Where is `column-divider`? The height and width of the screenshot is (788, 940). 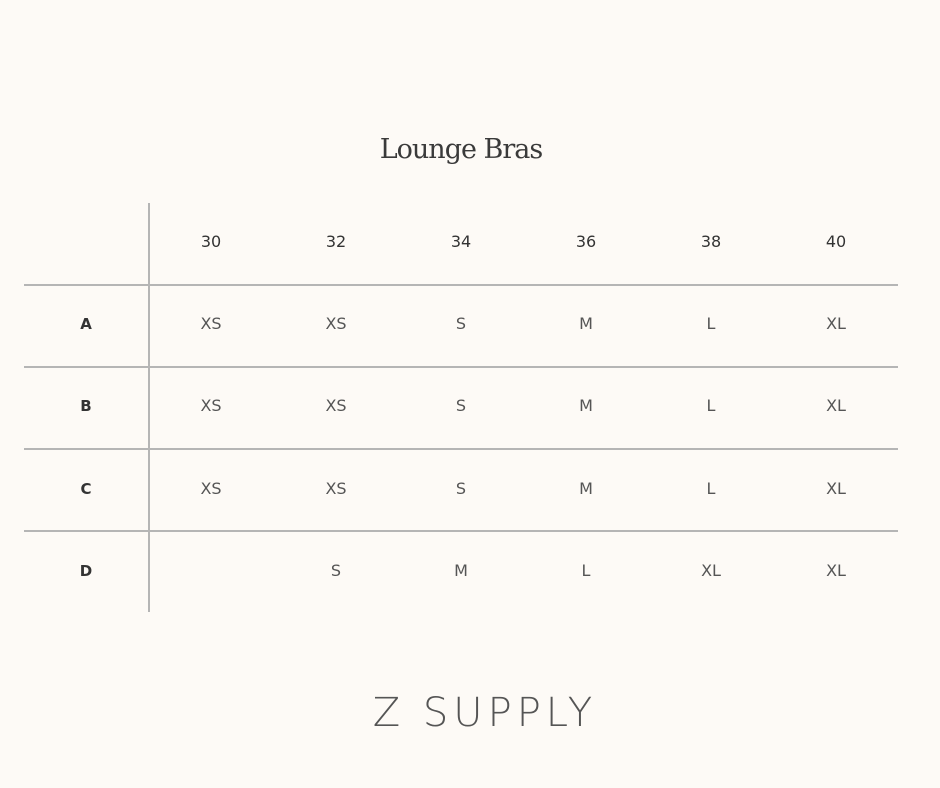 column-divider is located at coordinates (149, 407).